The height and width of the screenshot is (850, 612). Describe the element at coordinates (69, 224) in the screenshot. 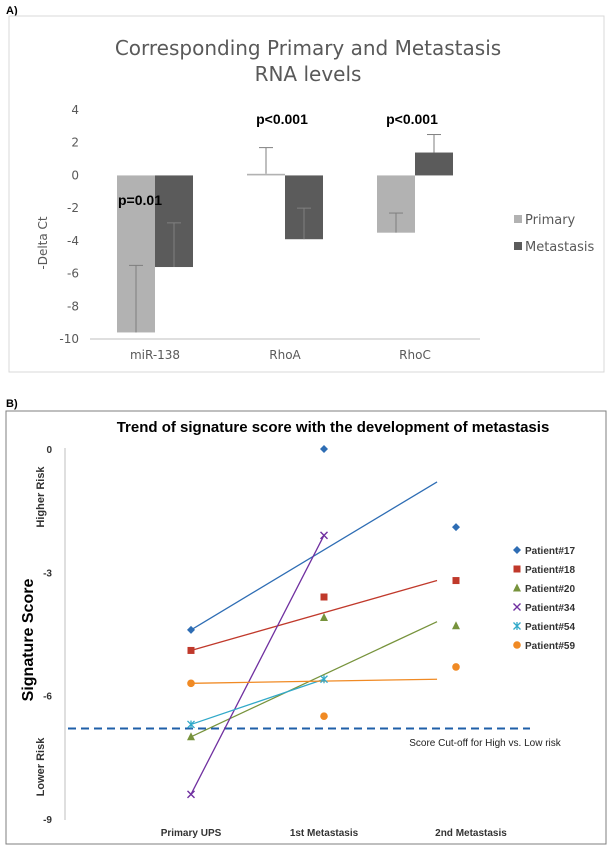

I see `panel-a-y-ticks: 4 2 0 -2 -4 -6 -8 -10` at that location.